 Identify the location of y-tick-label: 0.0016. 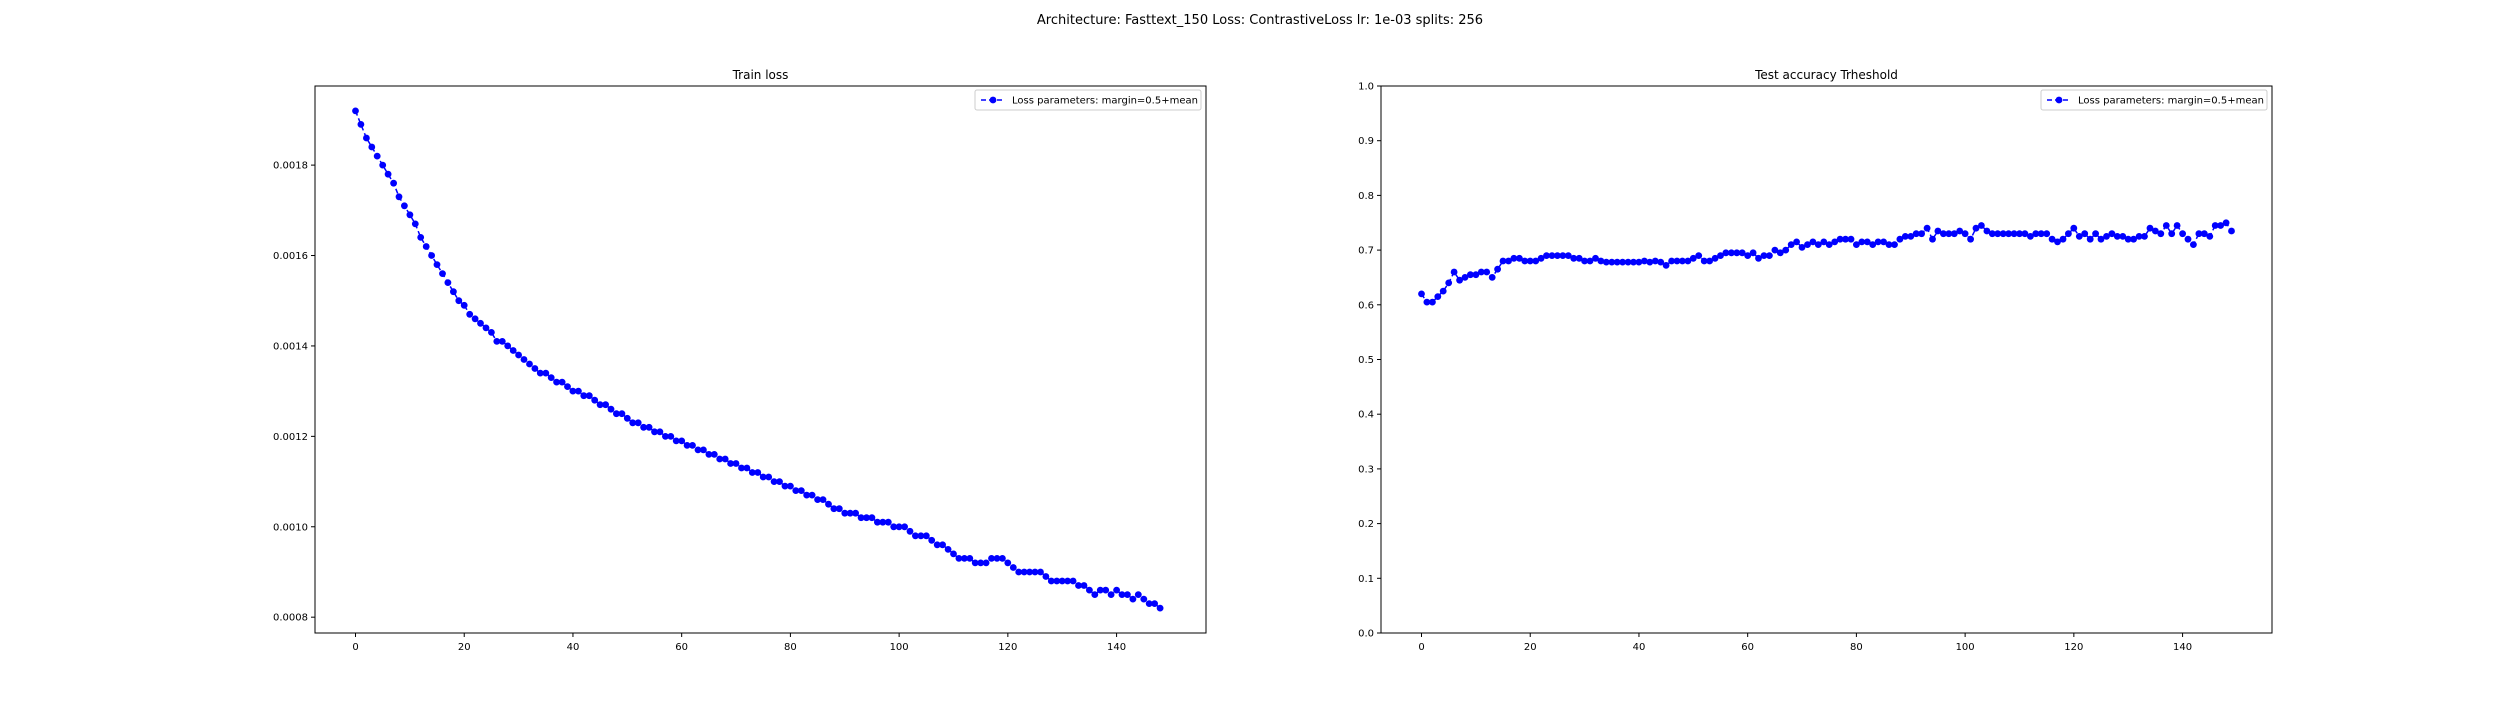
(290, 256).